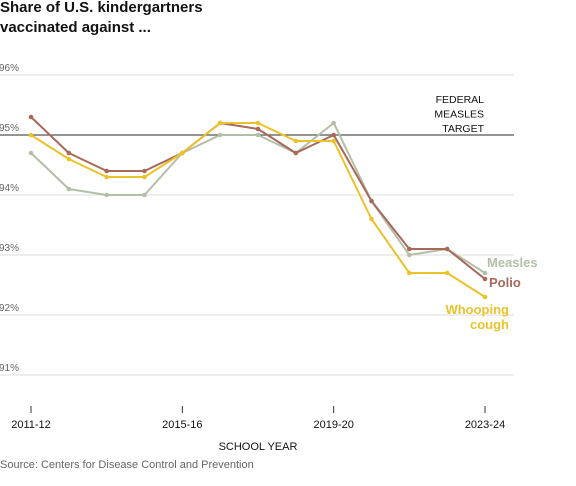 The width and height of the screenshot is (576, 486). I want to click on x-tick-label: 2019-20, so click(333, 425).